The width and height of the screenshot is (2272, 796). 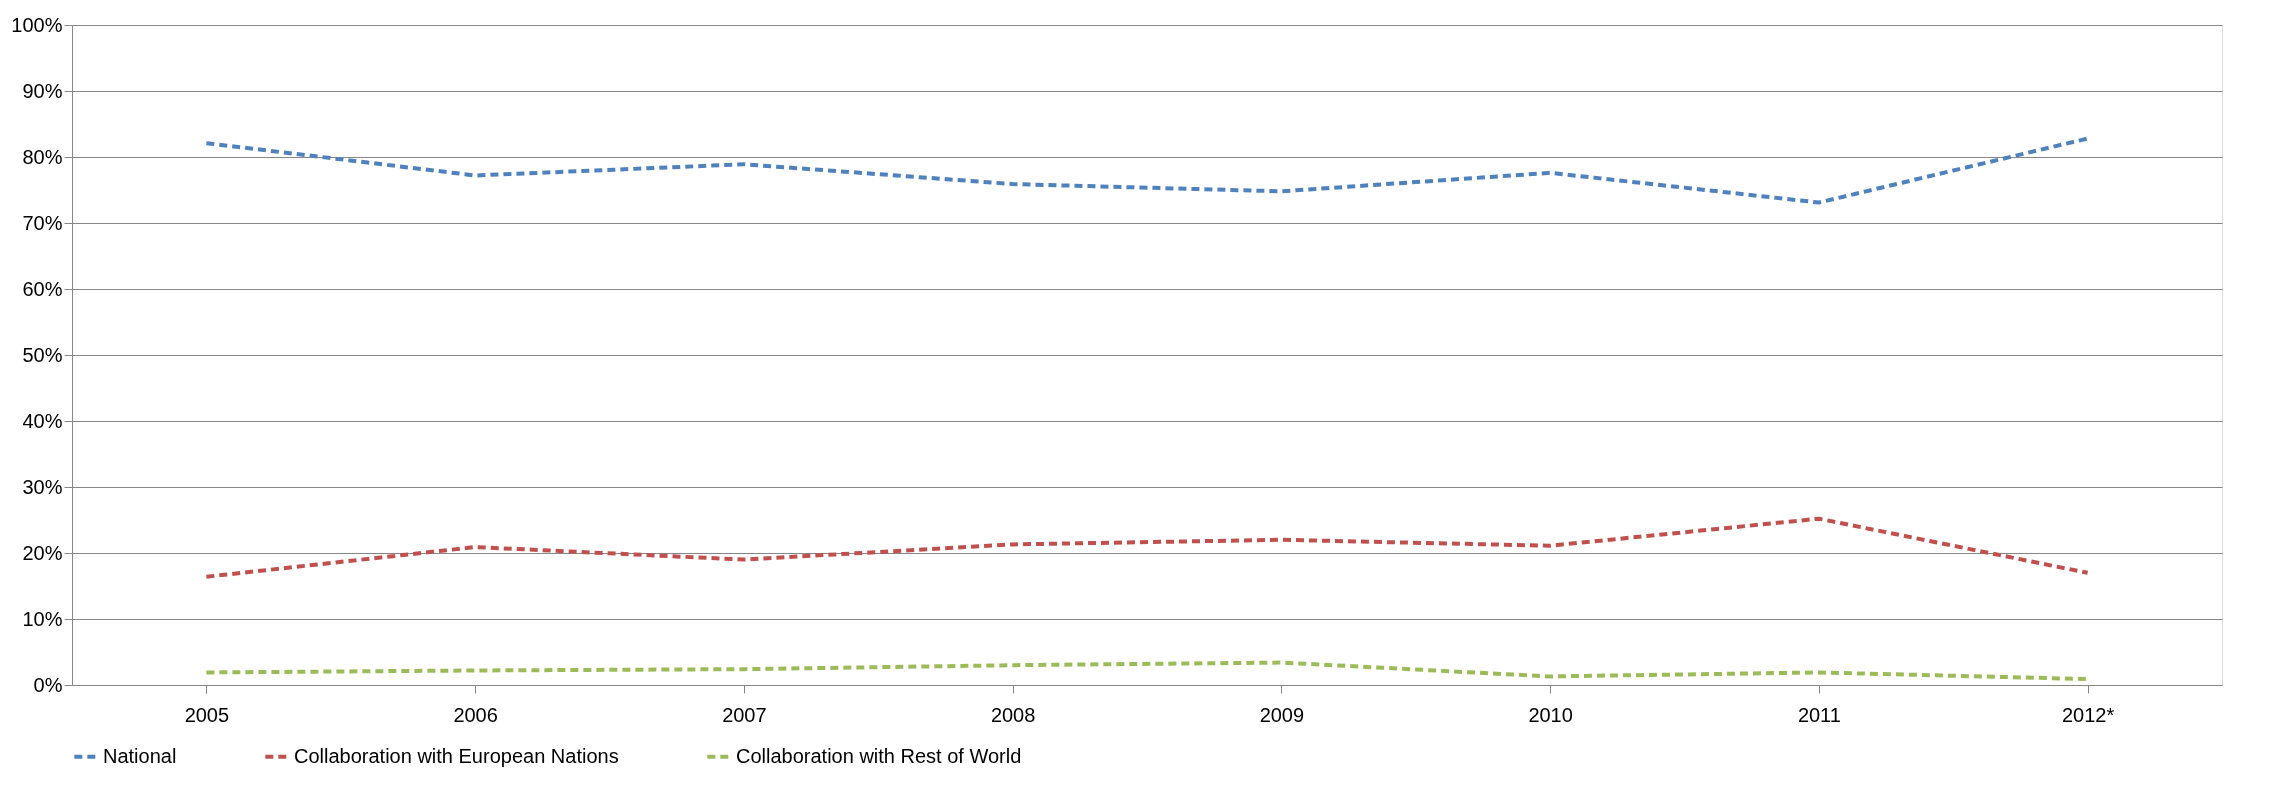 I want to click on y-tick-label: 60%, so click(x=42, y=288).